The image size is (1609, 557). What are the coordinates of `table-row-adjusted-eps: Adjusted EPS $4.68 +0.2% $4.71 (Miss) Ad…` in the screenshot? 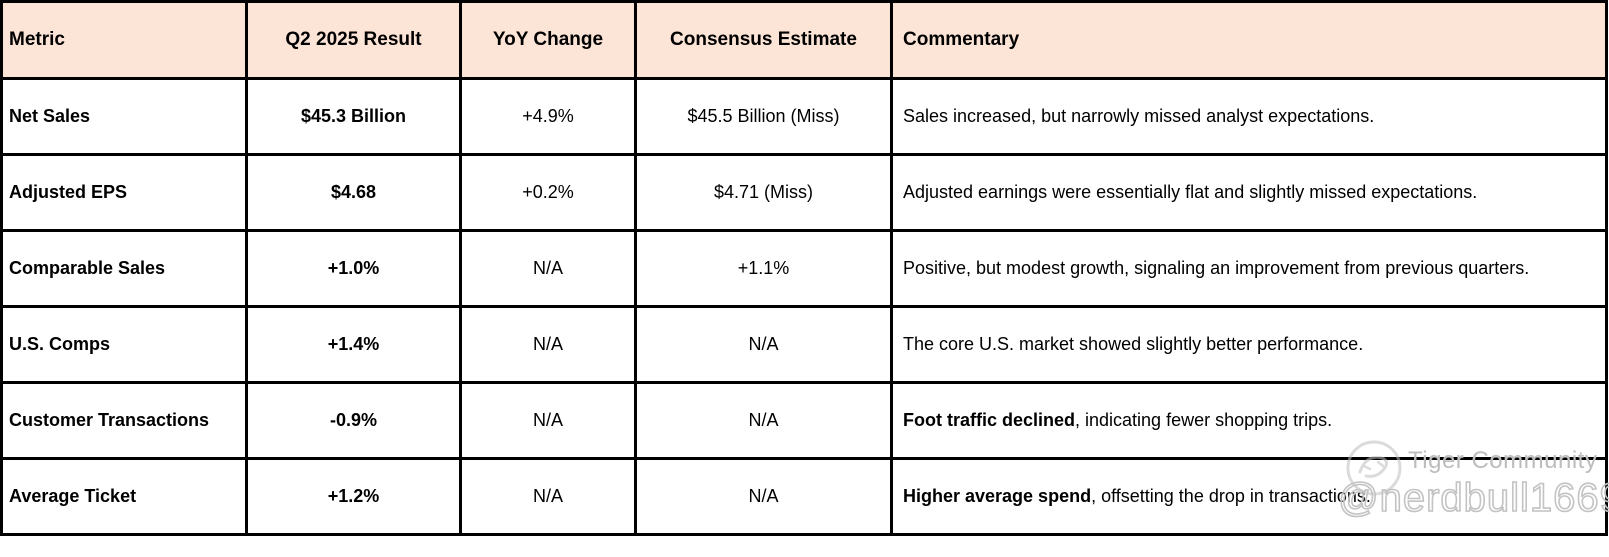 It's located at (804, 192).